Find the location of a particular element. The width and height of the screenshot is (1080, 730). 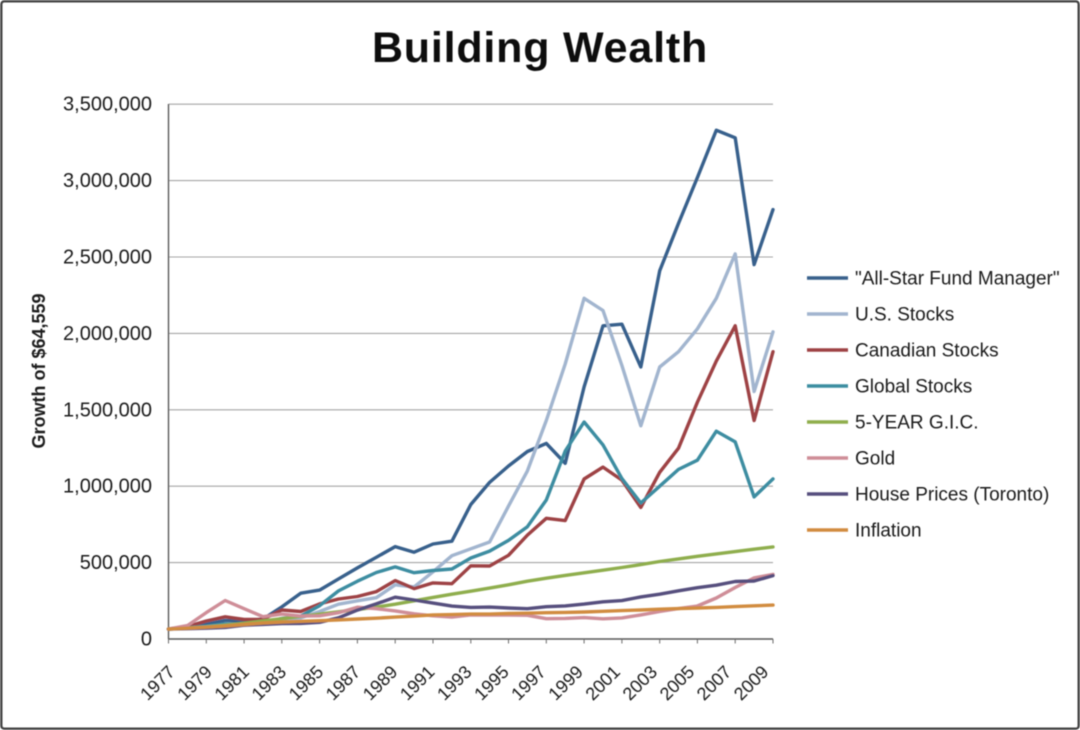

svg-text: House Prices (Toronto) is located at coordinates (952, 495).